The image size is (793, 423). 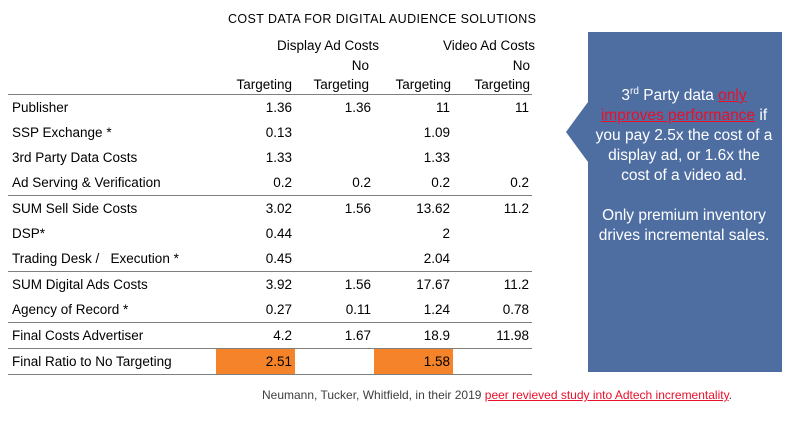 What do you see at coordinates (502, 84) in the screenshot?
I see `video-no-targeting-header: Targeting` at bounding box center [502, 84].